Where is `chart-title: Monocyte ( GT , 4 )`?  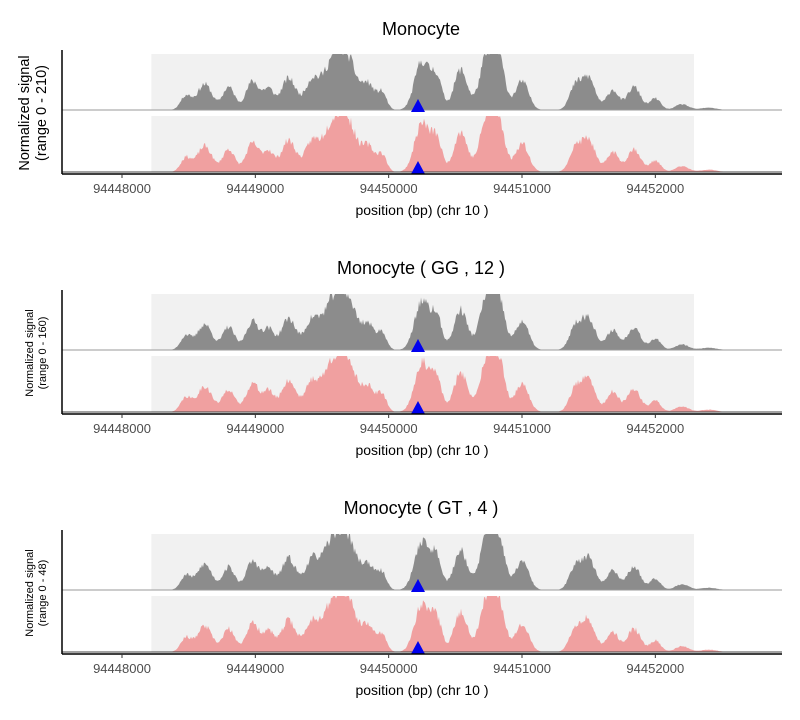 chart-title: Monocyte ( GT , 4 ) is located at coordinates (421, 508).